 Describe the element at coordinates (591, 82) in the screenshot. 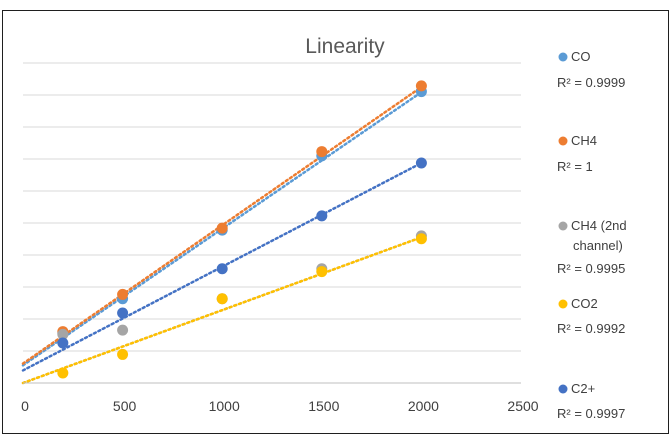

I see `legend-r2-0: R² = 0.9999` at that location.